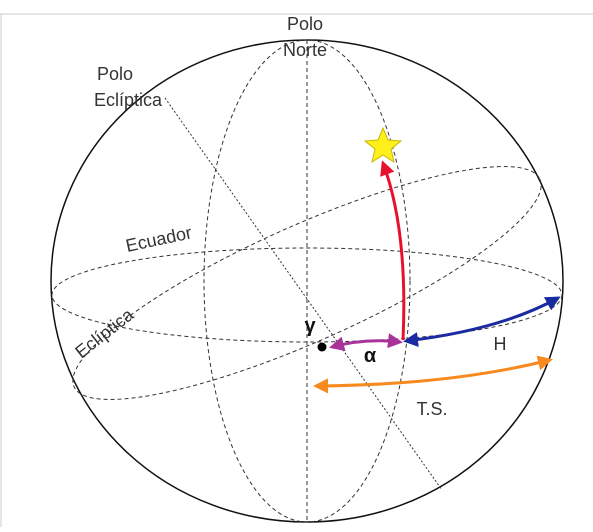 The height and width of the screenshot is (532, 593). Describe the element at coordinates (433, 374) in the screenshot. I see `sidereal-time-arrow` at that location.